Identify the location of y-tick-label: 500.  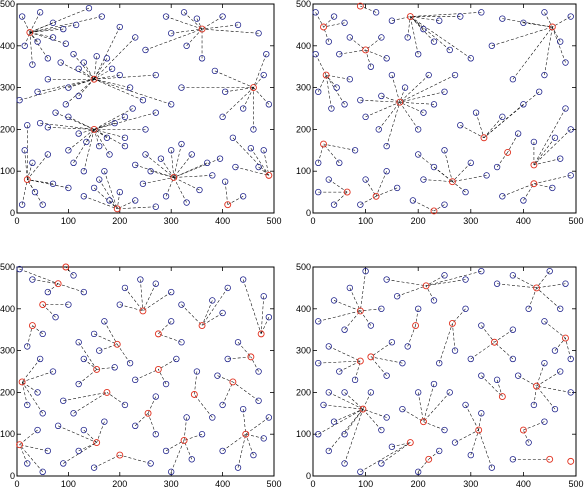
(7, 267).